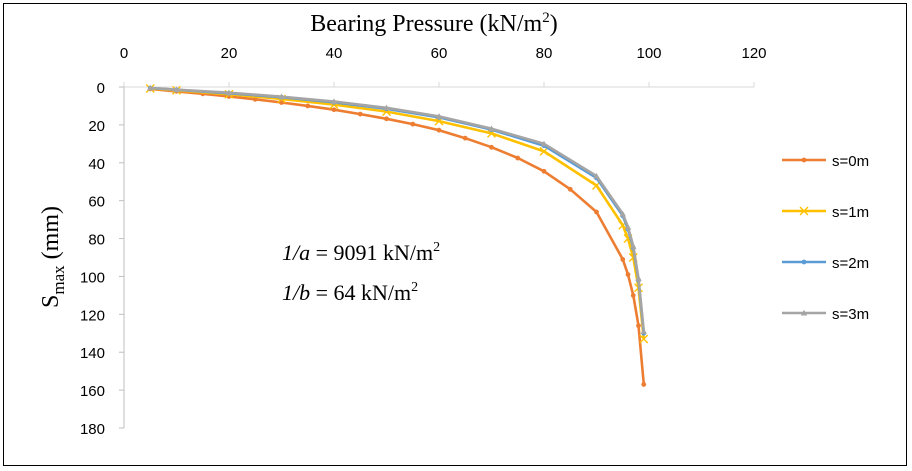  I want to click on x-tick-label: 20, so click(229, 53).